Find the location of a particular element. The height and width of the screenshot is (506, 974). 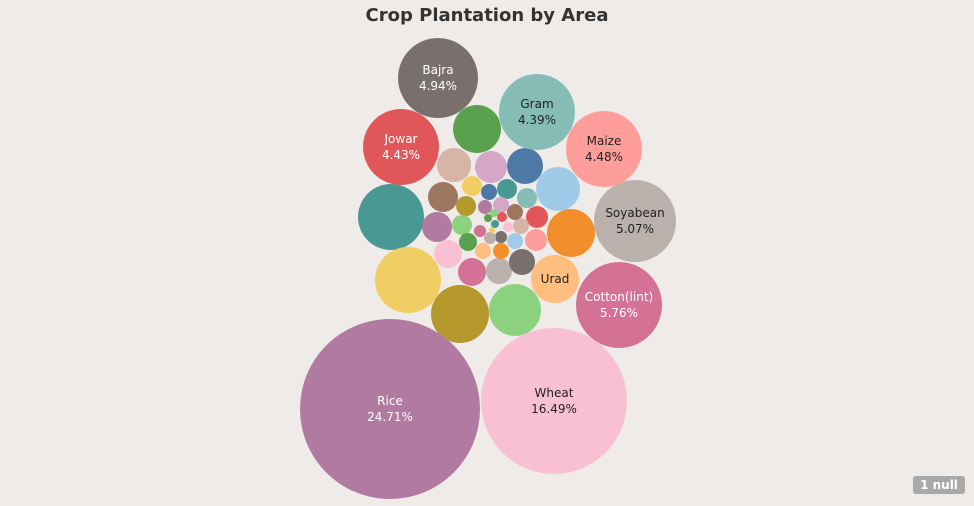

bubble-urad is located at coordinates (555, 279).